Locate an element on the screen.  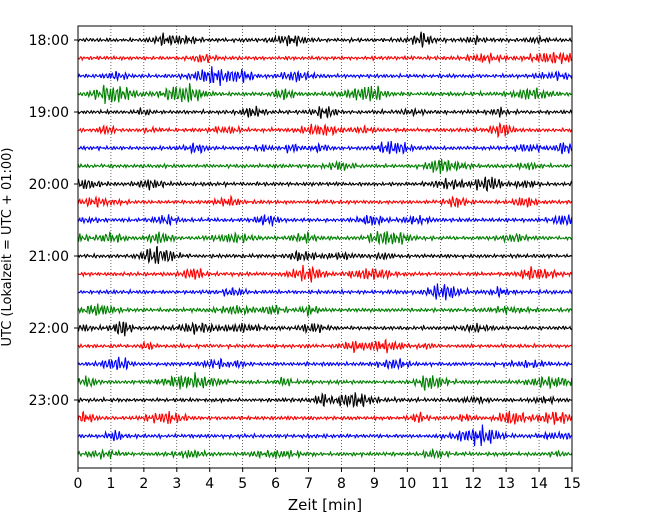
trace-1915 is located at coordinates (325, 130).